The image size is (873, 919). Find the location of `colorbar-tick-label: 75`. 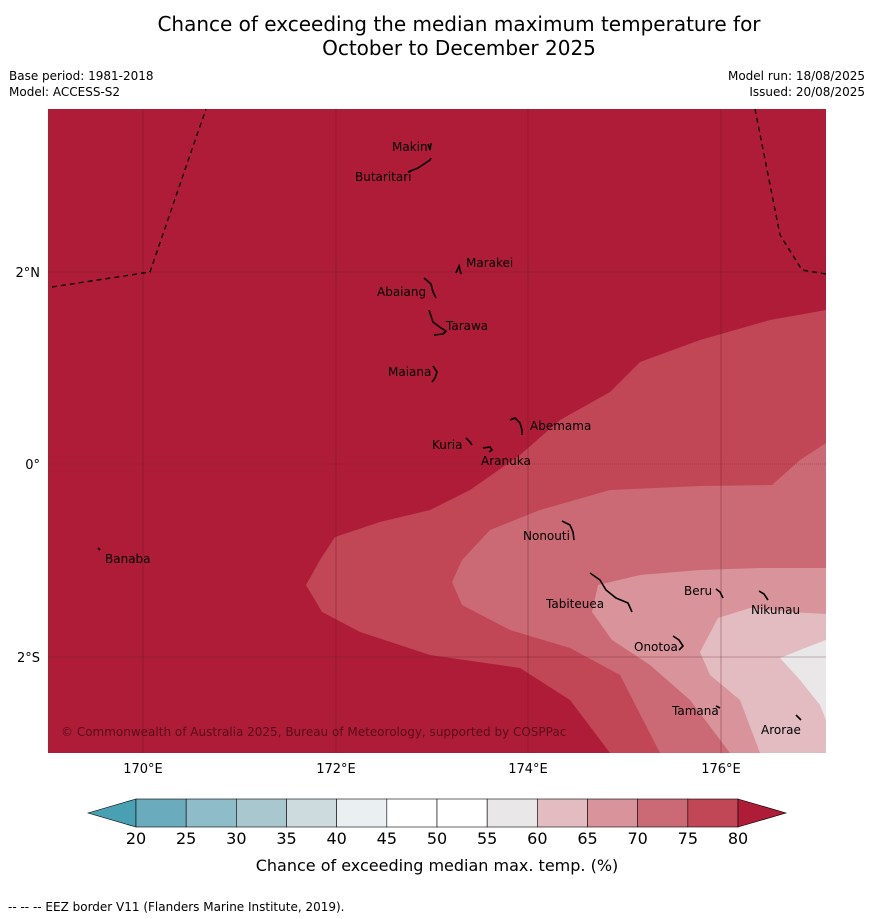

colorbar-tick-label: 75 is located at coordinates (688, 838).